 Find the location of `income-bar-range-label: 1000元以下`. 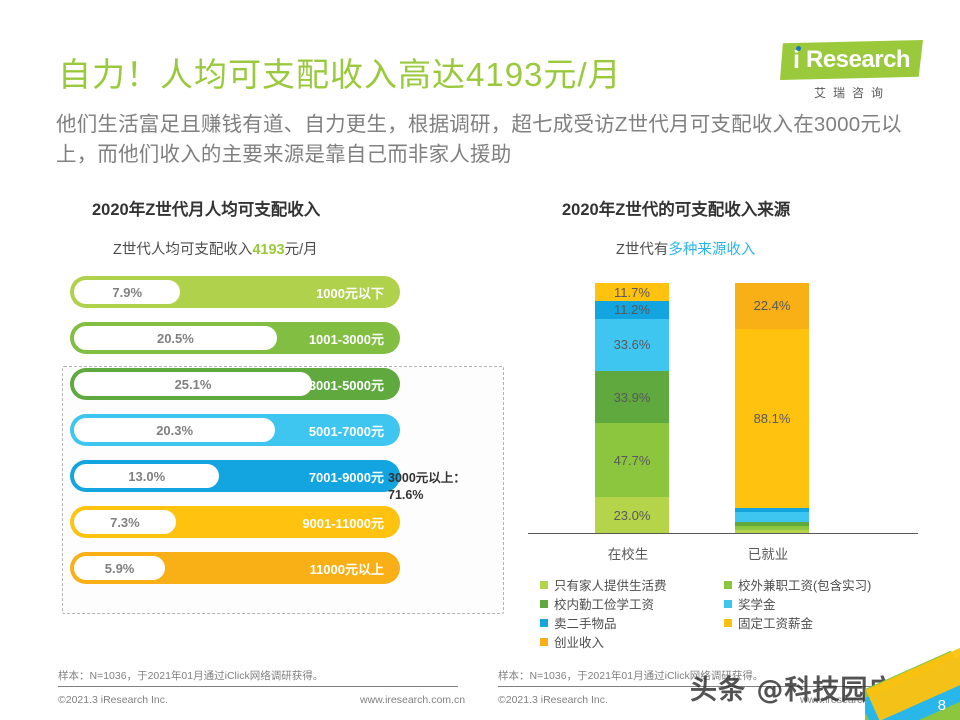

income-bar-range-label: 1000元以下 is located at coordinates (350, 293).